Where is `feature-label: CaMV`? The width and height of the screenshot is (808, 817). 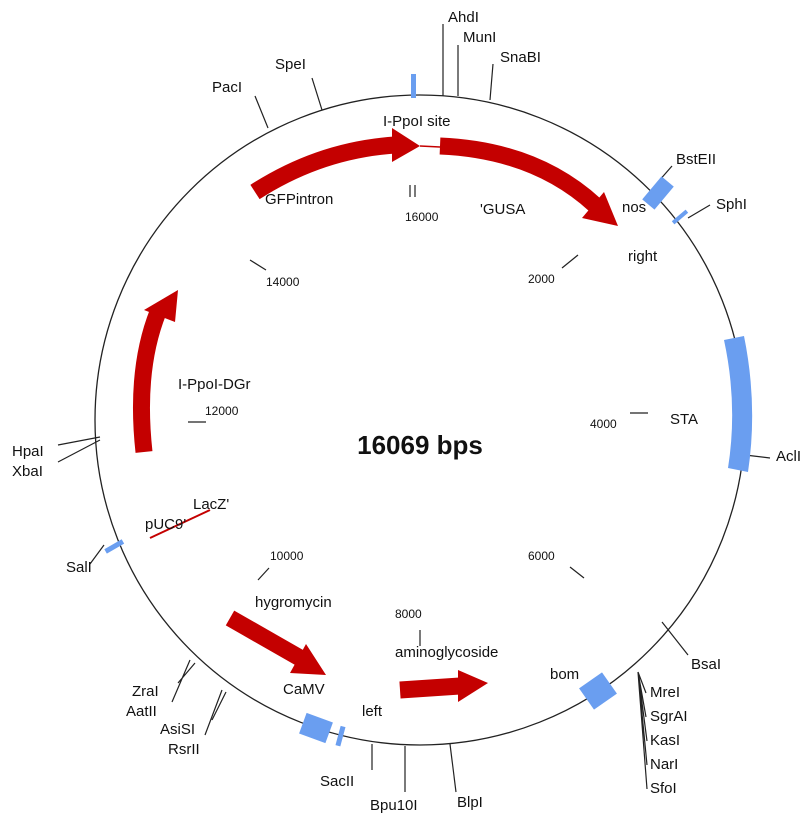
feature-label: CaMV is located at coordinates (304, 689).